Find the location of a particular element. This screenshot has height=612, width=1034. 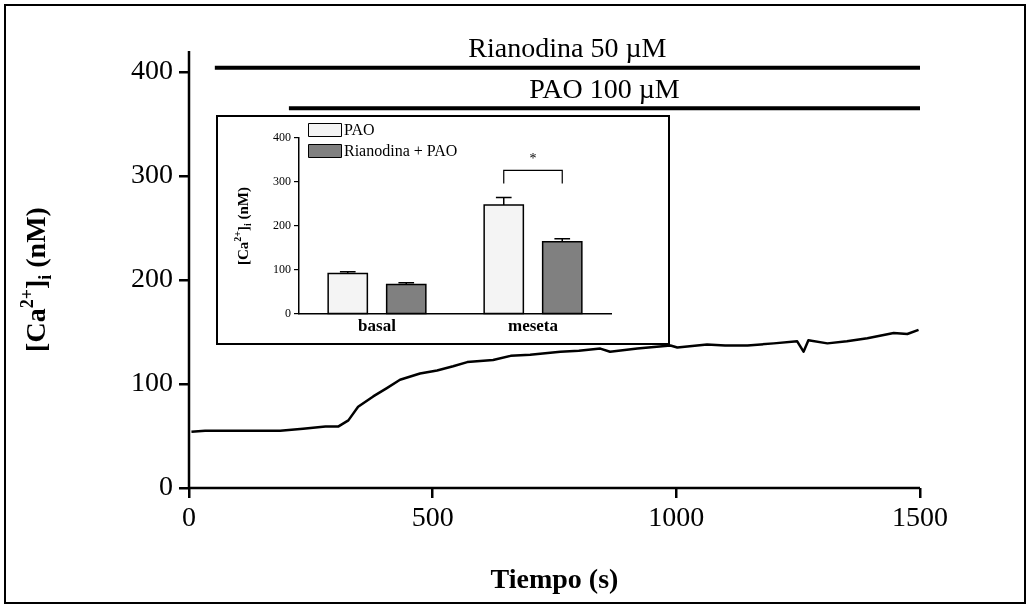

x-tick-label: 0 is located at coordinates (189, 517).